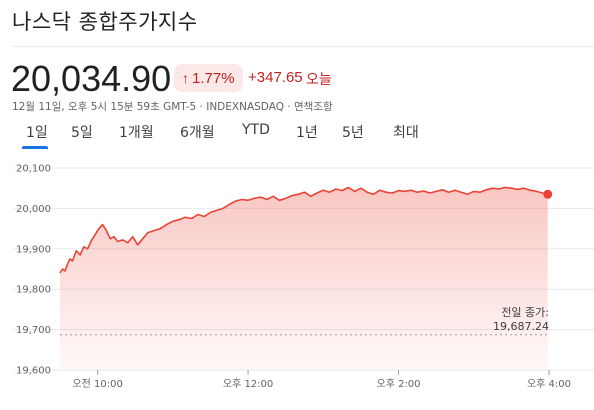  Describe the element at coordinates (33, 169) in the screenshot. I see `y-tick-label: 20,100` at that location.